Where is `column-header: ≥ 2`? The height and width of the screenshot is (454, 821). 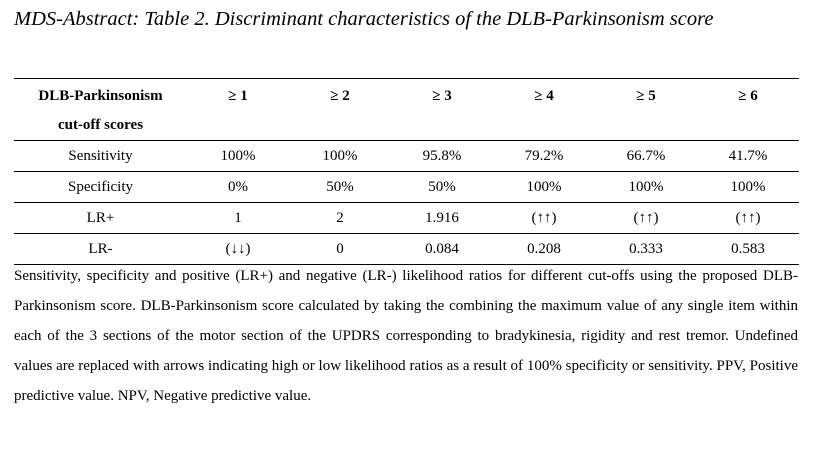 column-header: ≥ 2 is located at coordinates (340, 96).